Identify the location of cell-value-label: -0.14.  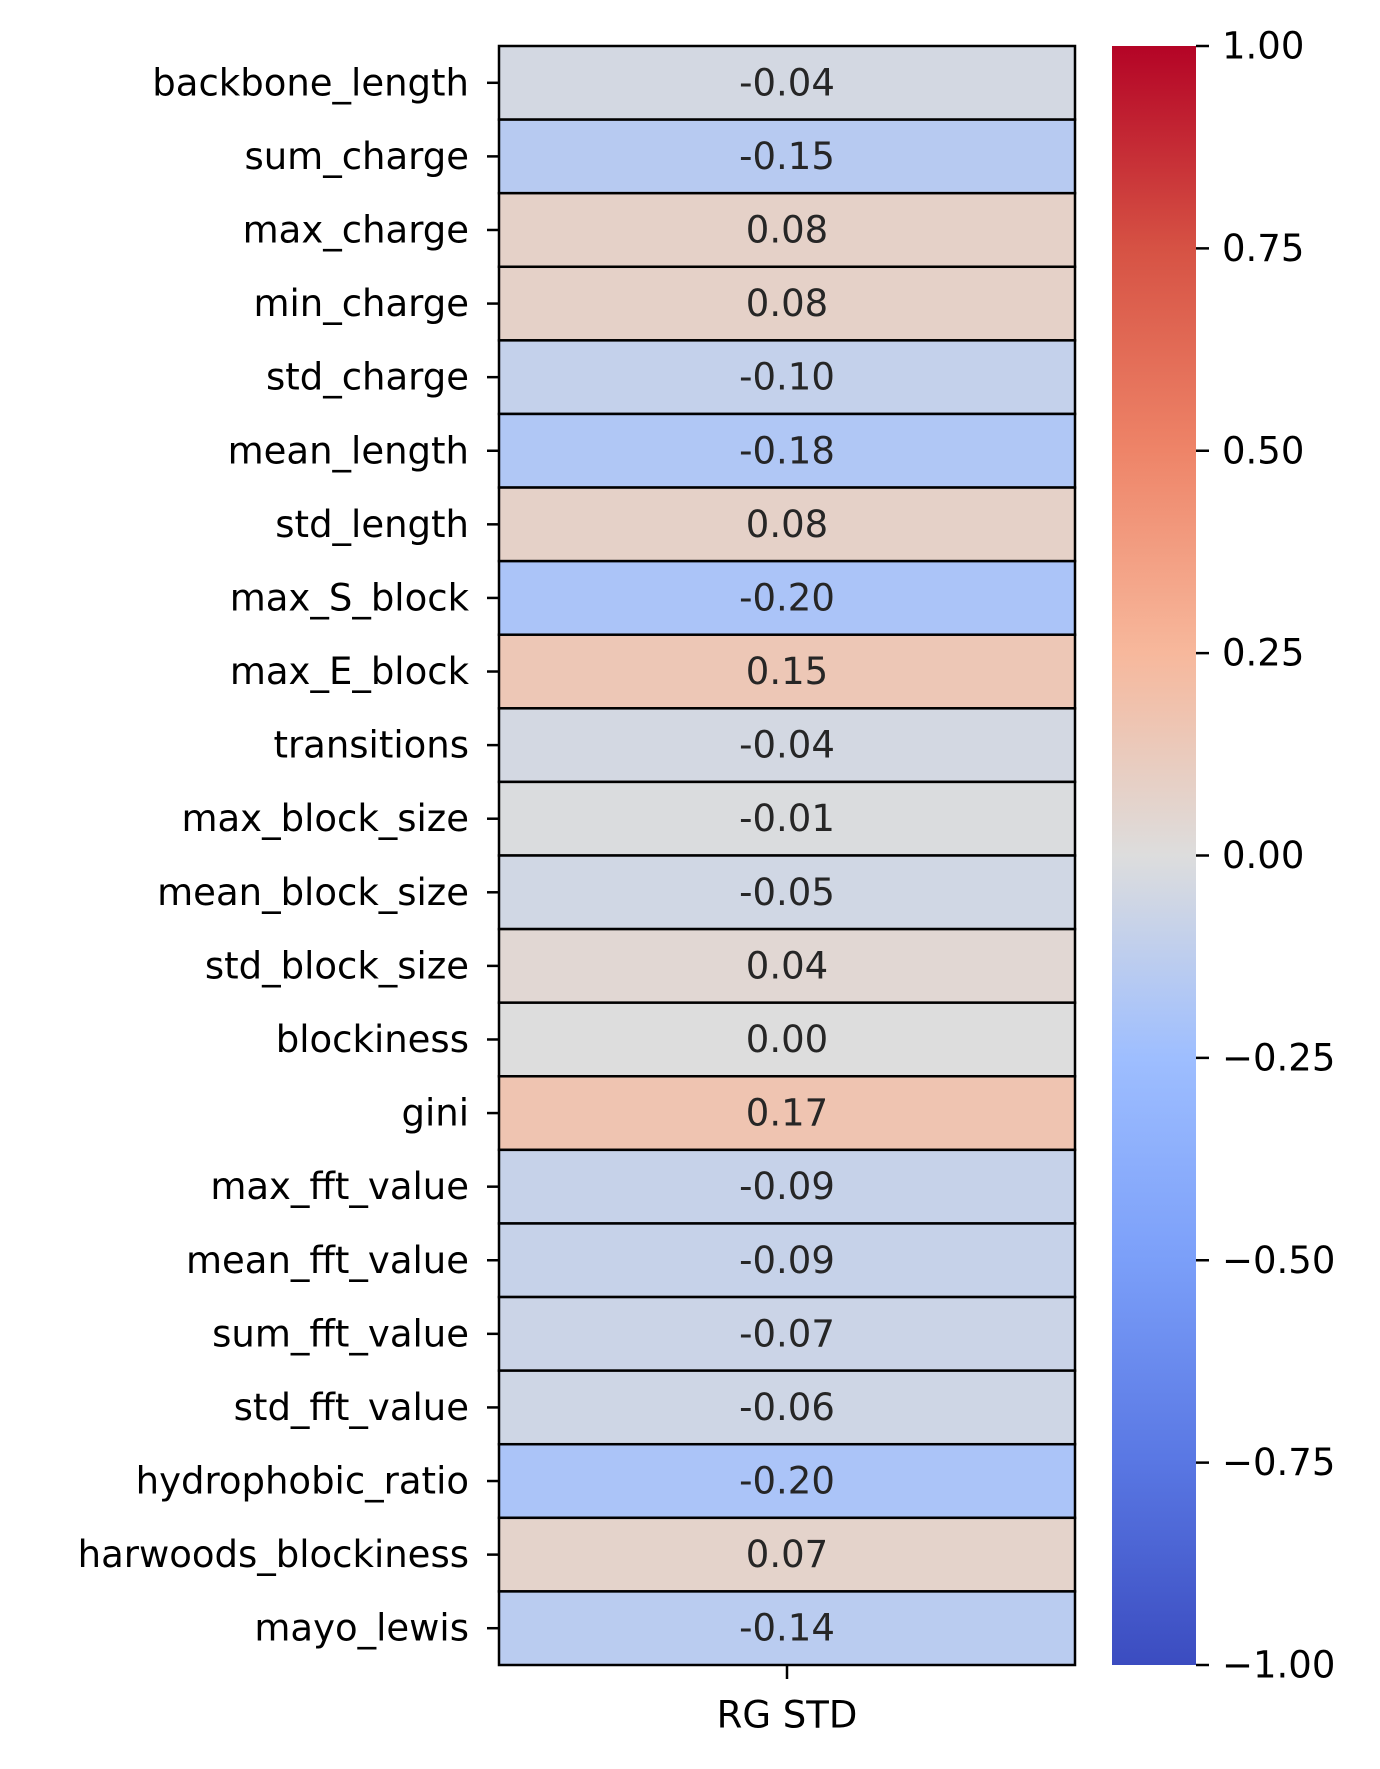
(787, 1628).